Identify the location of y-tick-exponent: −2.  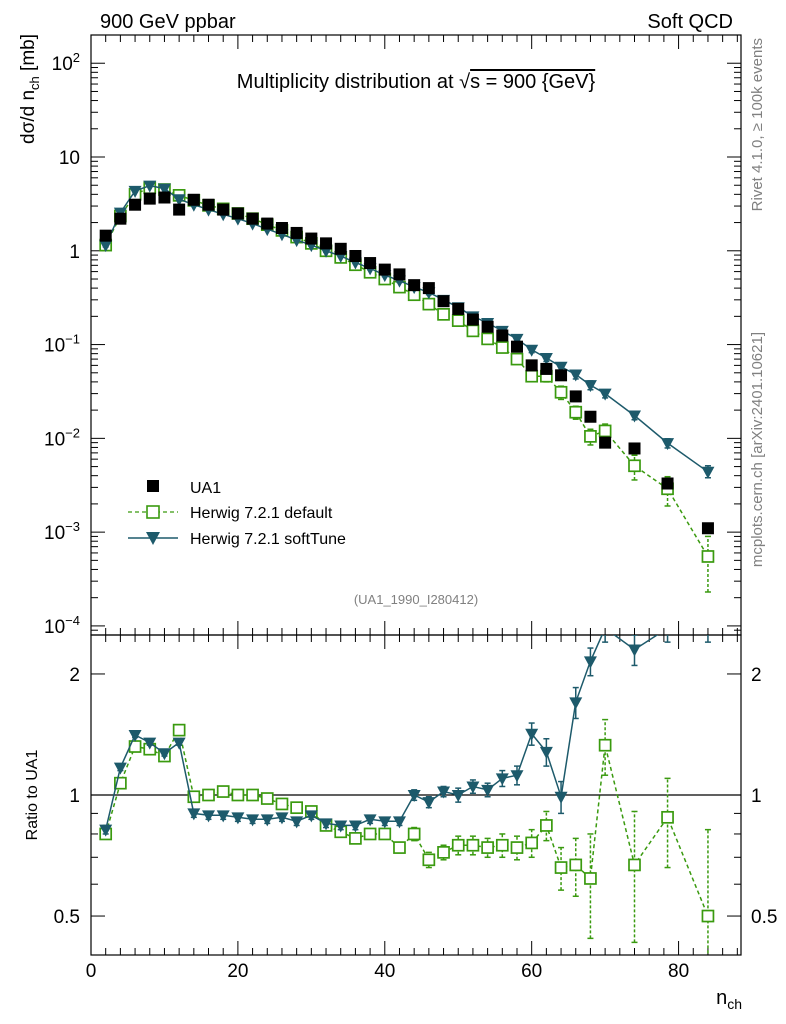
(72, 432).